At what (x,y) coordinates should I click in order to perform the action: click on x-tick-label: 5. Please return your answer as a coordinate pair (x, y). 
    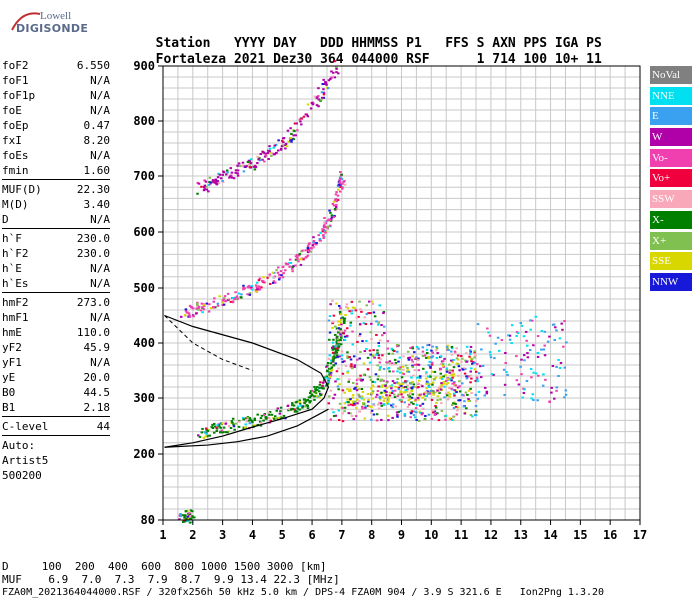
    Looking at the image, I should click on (282, 535).